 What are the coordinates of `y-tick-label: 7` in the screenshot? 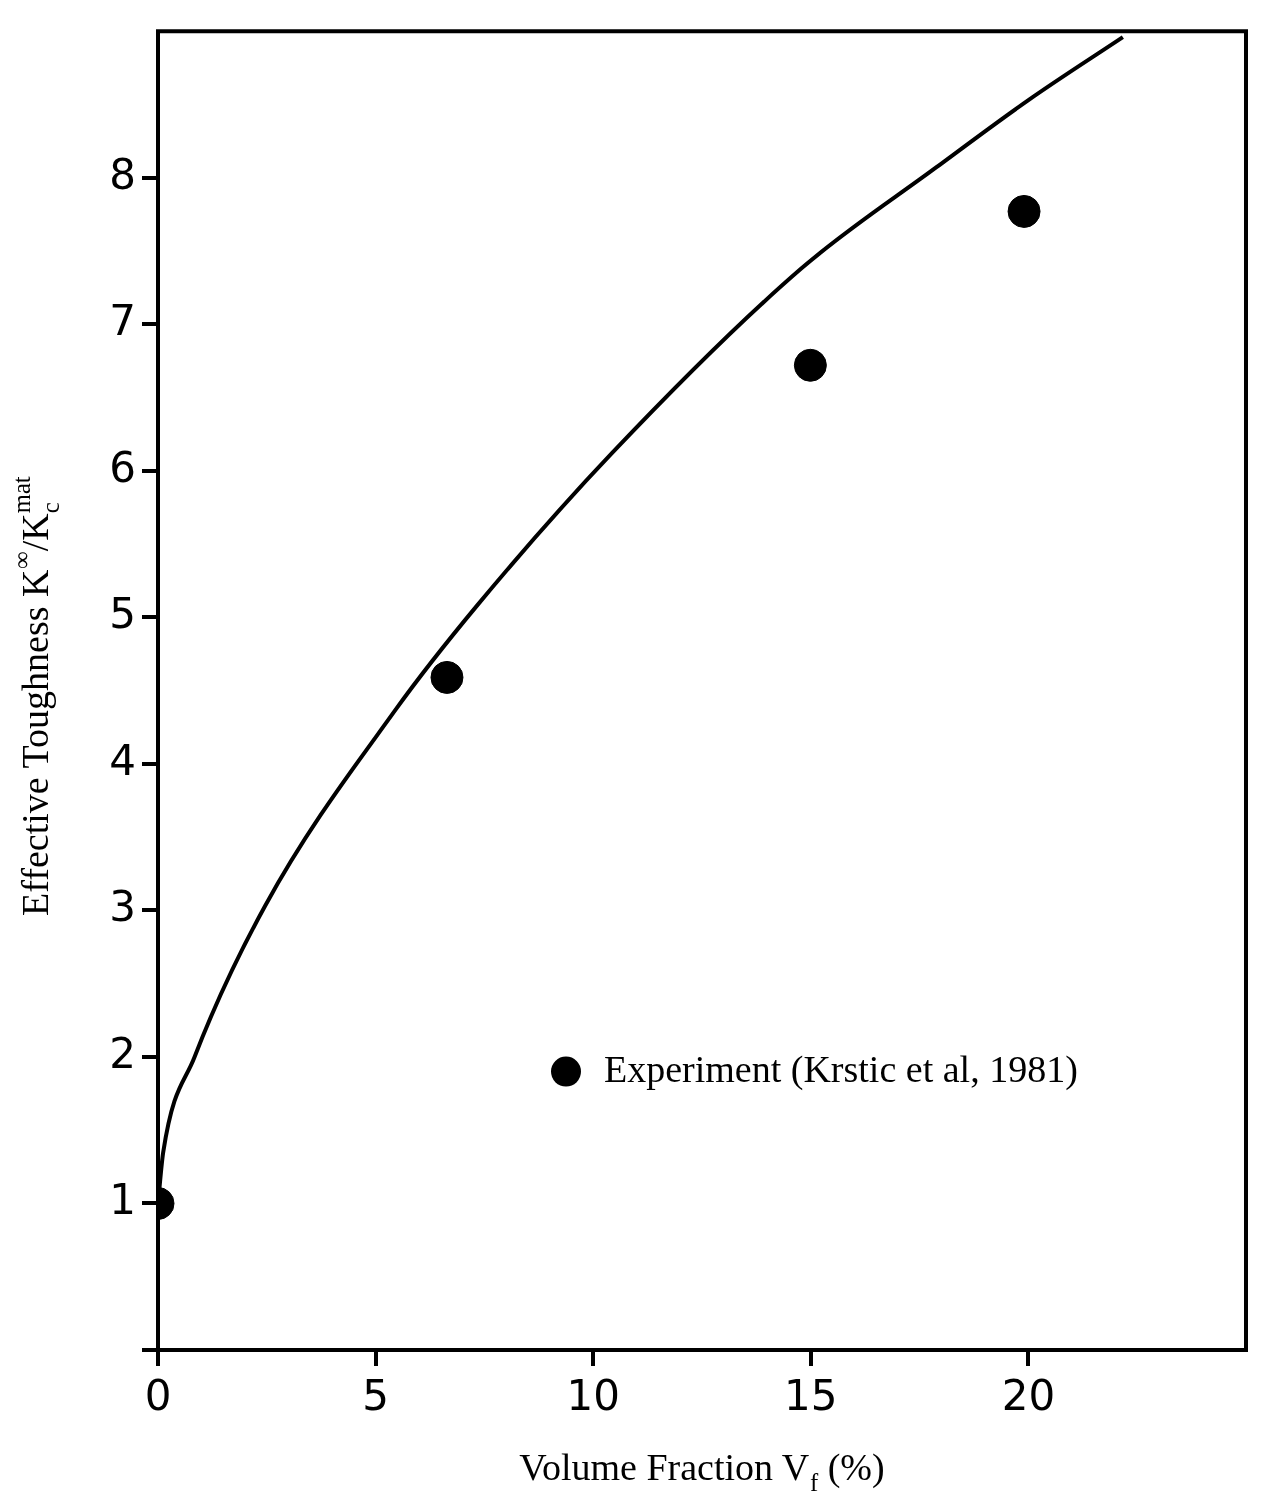 It's located at (122, 321).